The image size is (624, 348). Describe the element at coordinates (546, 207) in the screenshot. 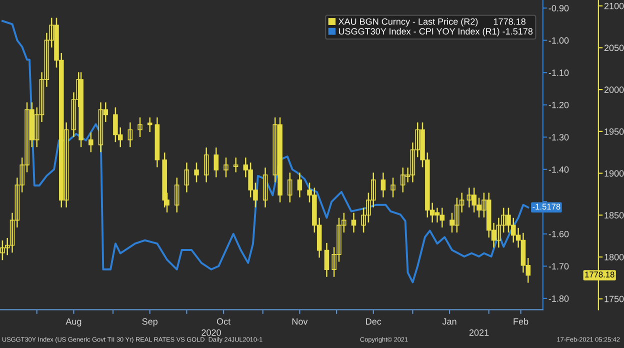

I see `data-label: -1.5178` at that location.